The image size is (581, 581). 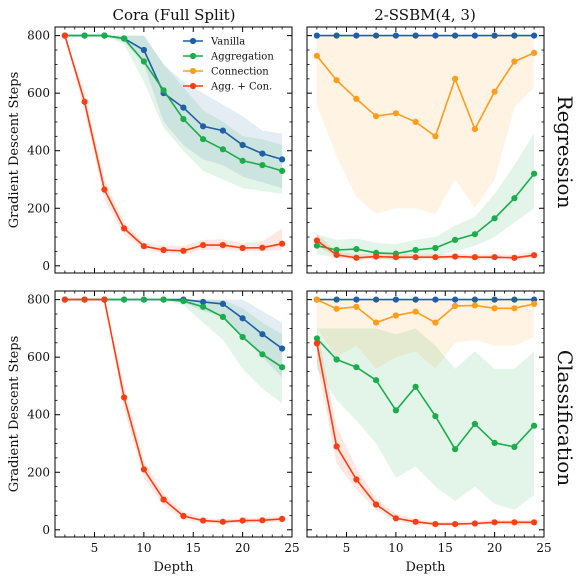 I want to click on column-title-ssbm: 2-SSBM(4, 3), so click(x=425, y=15).